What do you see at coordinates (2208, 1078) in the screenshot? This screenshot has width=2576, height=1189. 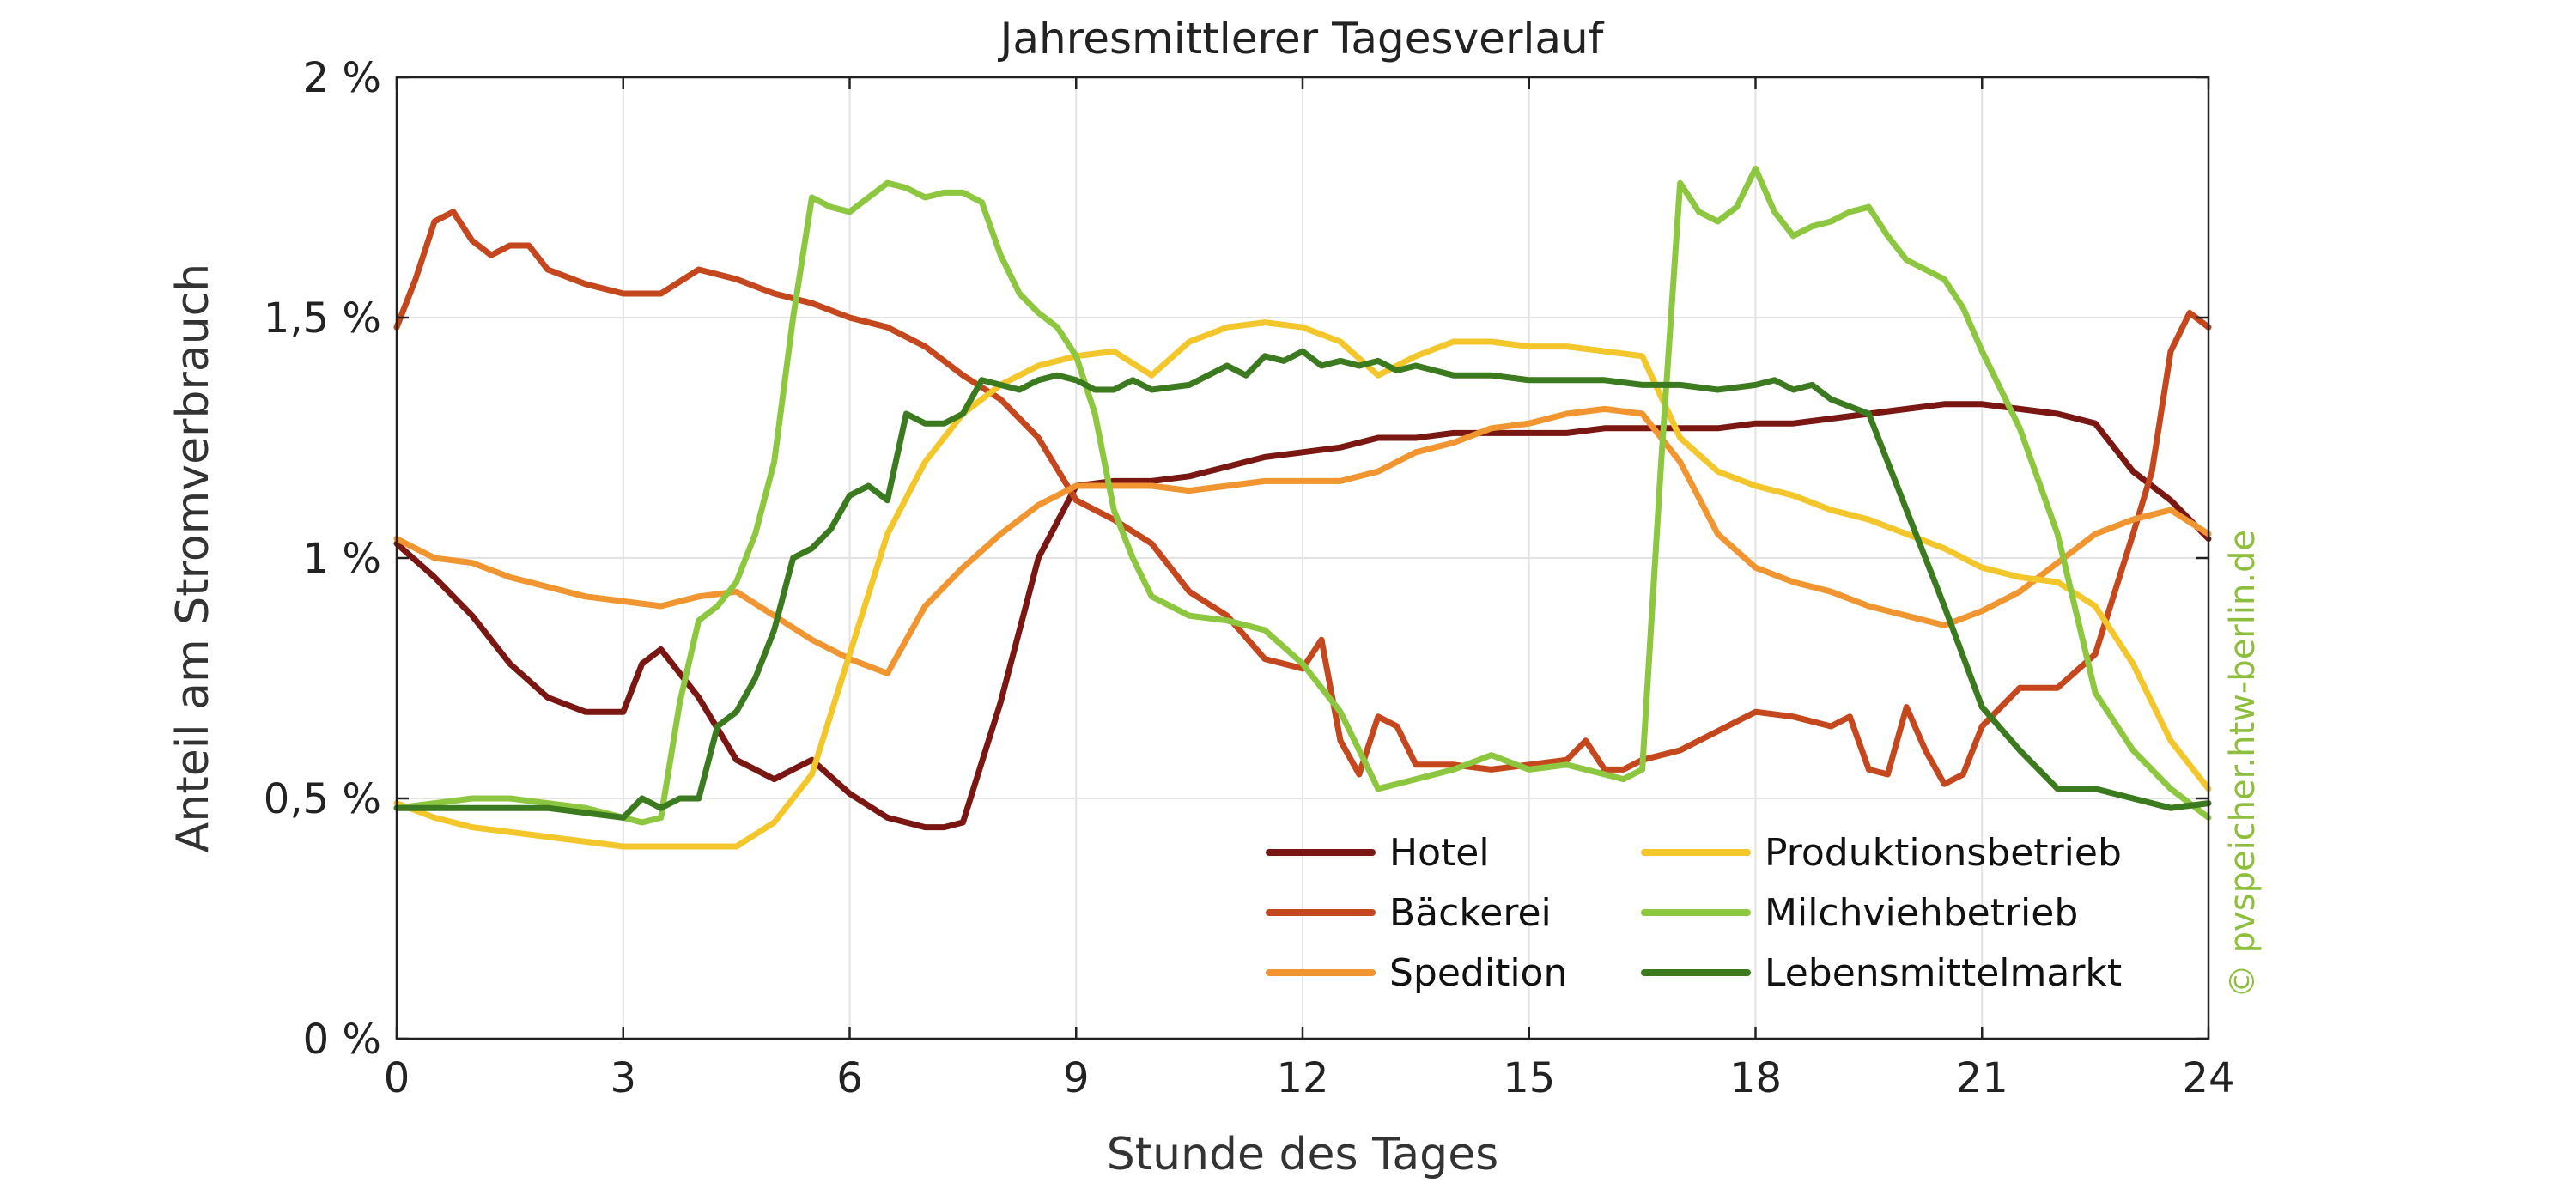 I see `x-tick-label: 24` at bounding box center [2208, 1078].